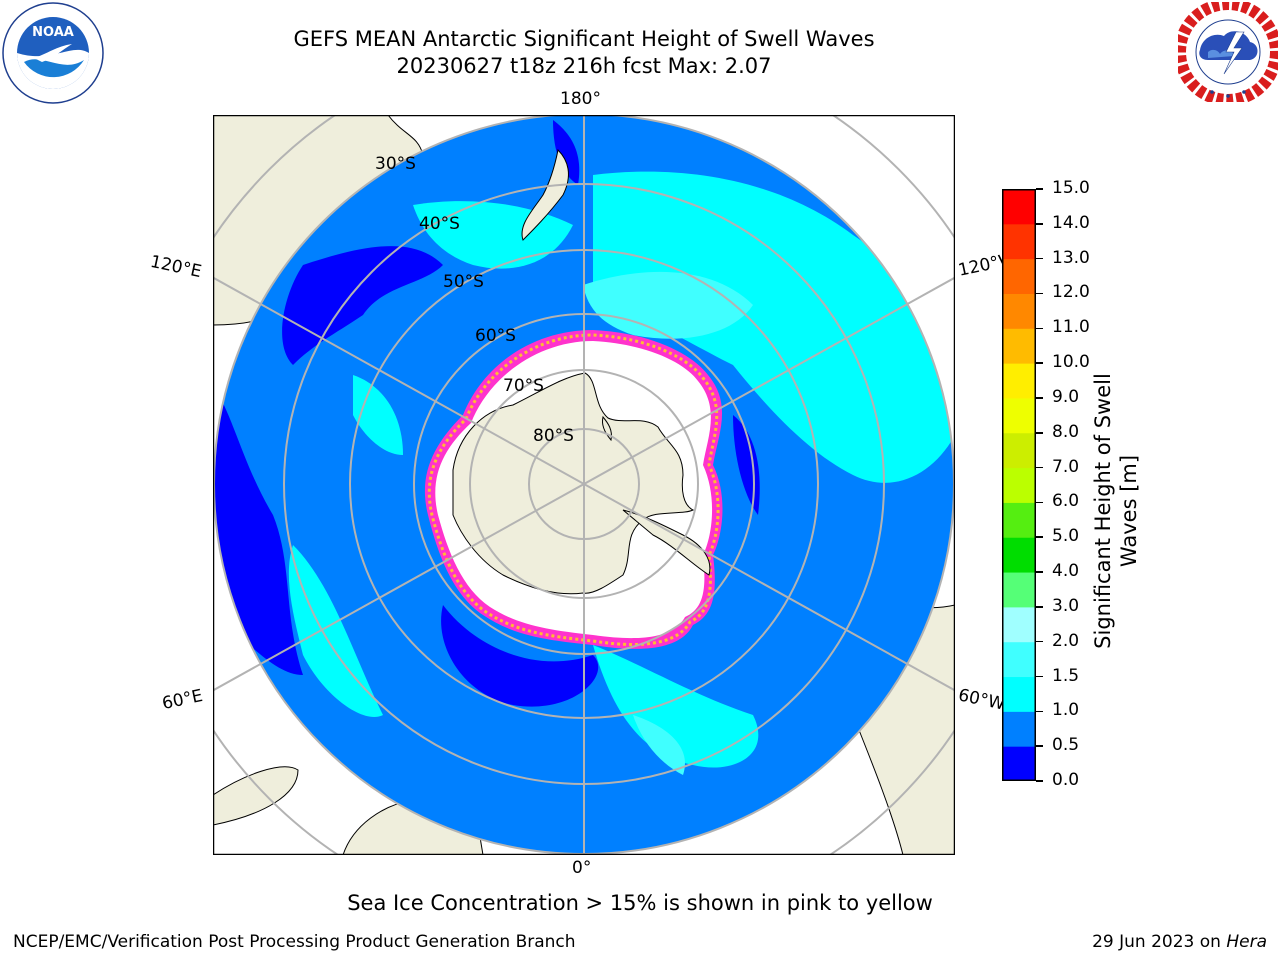 The image size is (1280, 960). I want to click on swell-mid-pacific, so click(773, 327).